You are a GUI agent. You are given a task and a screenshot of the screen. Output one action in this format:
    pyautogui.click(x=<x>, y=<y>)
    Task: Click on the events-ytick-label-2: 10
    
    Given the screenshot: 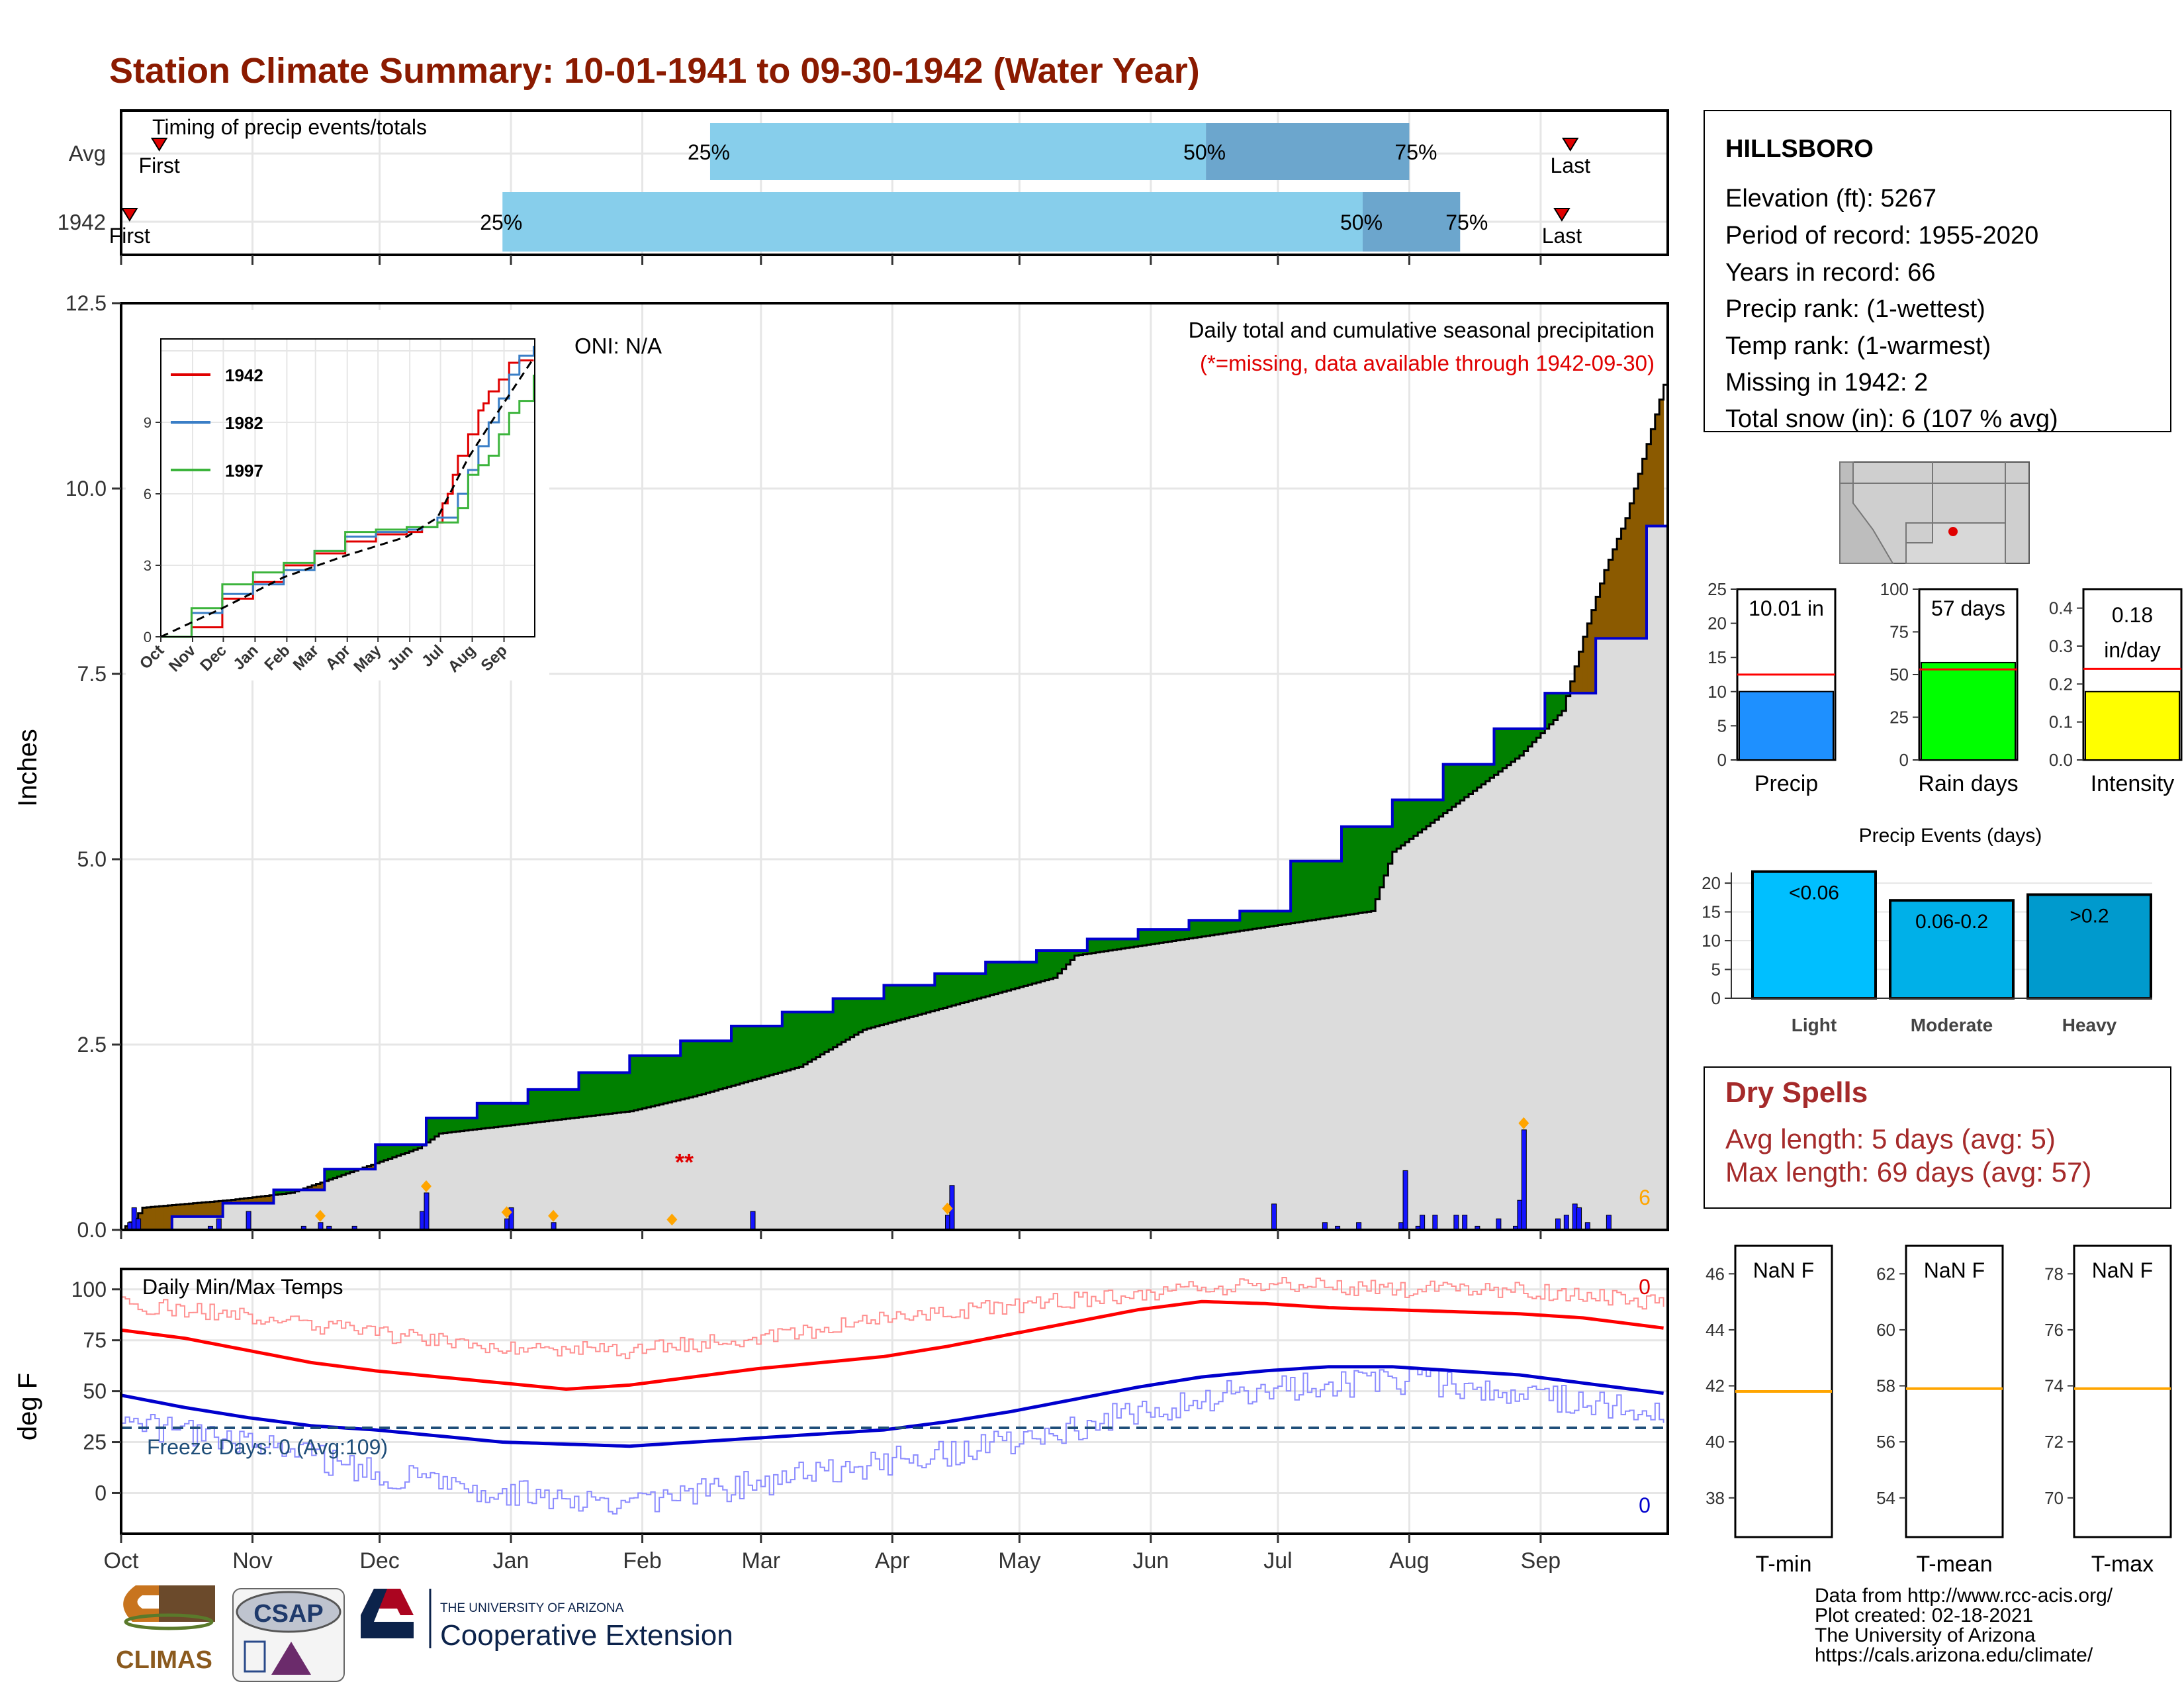 What is the action you would take?
    pyautogui.click(x=1712, y=941)
    